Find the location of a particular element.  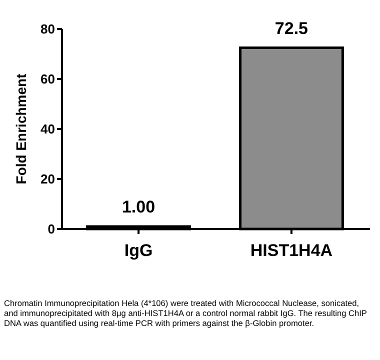

y-tick-label: 0 is located at coordinates (51, 229).